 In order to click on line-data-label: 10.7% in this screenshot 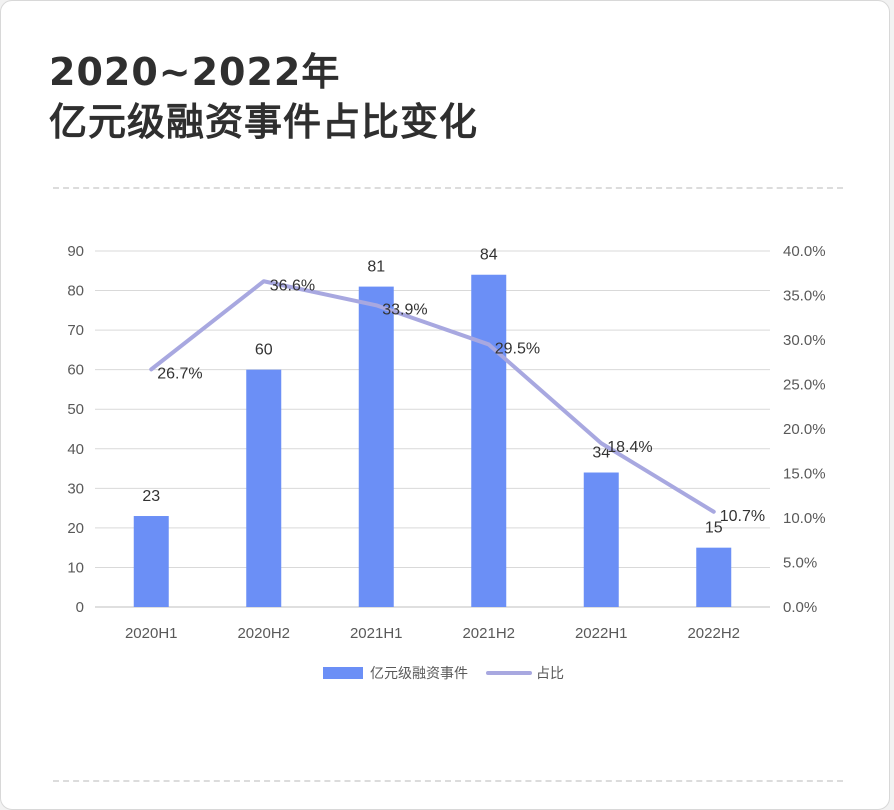, I will do `click(742, 516)`.